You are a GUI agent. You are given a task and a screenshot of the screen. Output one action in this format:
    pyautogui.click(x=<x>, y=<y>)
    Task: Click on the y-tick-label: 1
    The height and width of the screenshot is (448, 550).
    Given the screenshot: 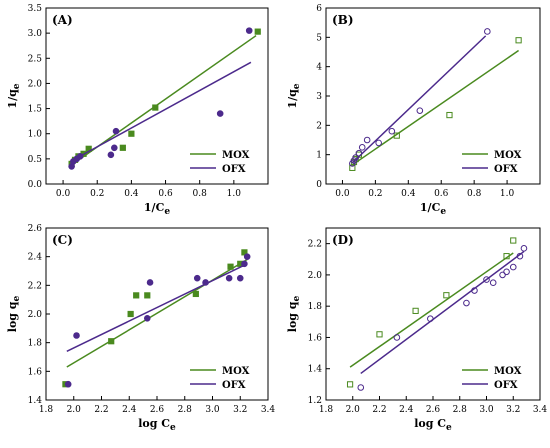 What is the action you would take?
    pyautogui.click(x=319, y=156)
    